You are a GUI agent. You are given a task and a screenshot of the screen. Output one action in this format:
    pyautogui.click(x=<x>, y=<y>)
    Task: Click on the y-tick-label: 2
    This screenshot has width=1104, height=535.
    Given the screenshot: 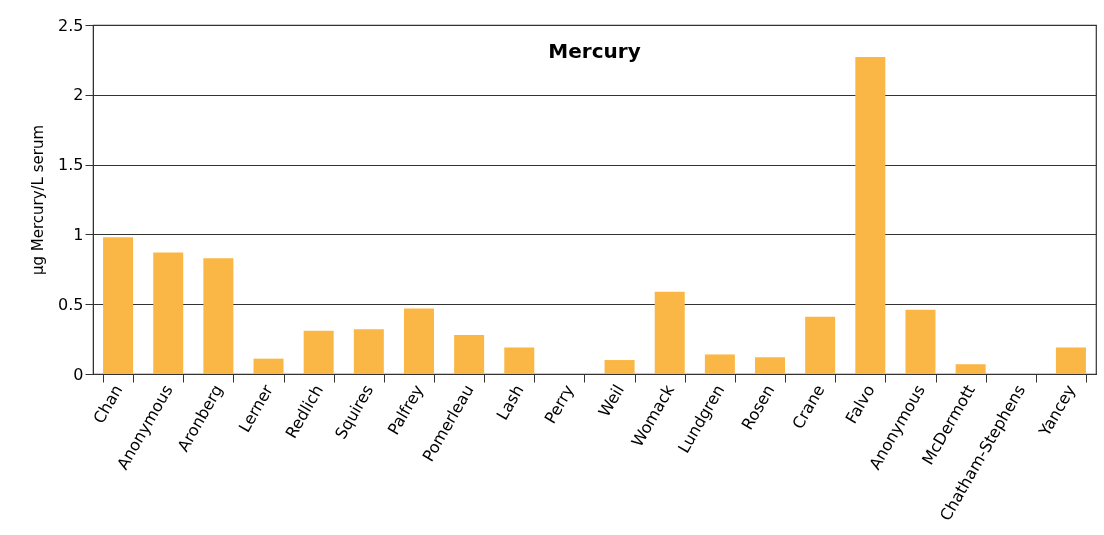 What is the action you would take?
    pyautogui.click(x=78, y=95)
    